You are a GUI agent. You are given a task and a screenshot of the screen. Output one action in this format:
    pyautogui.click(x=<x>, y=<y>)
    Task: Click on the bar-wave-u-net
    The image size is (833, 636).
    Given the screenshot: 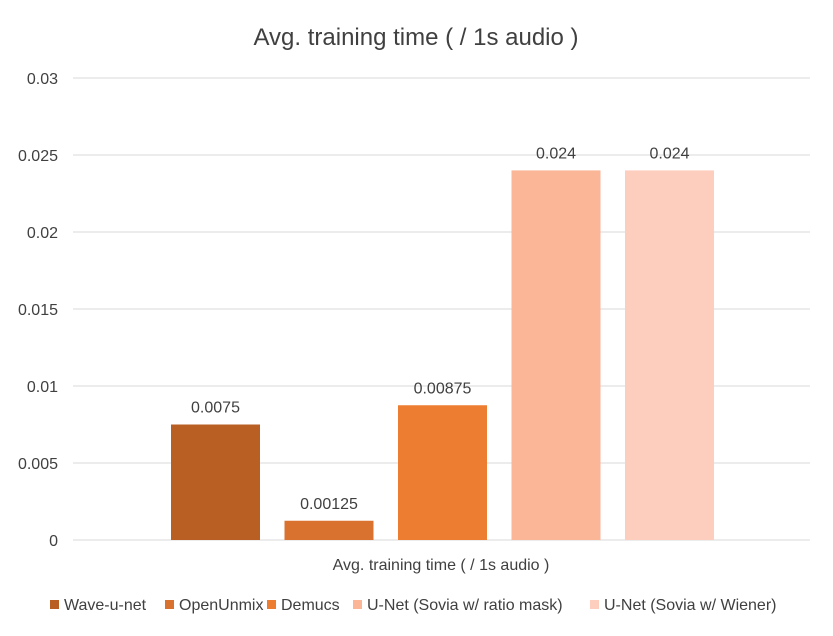 What is the action you would take?
    pyautogui.click(x=215, y=482)
    